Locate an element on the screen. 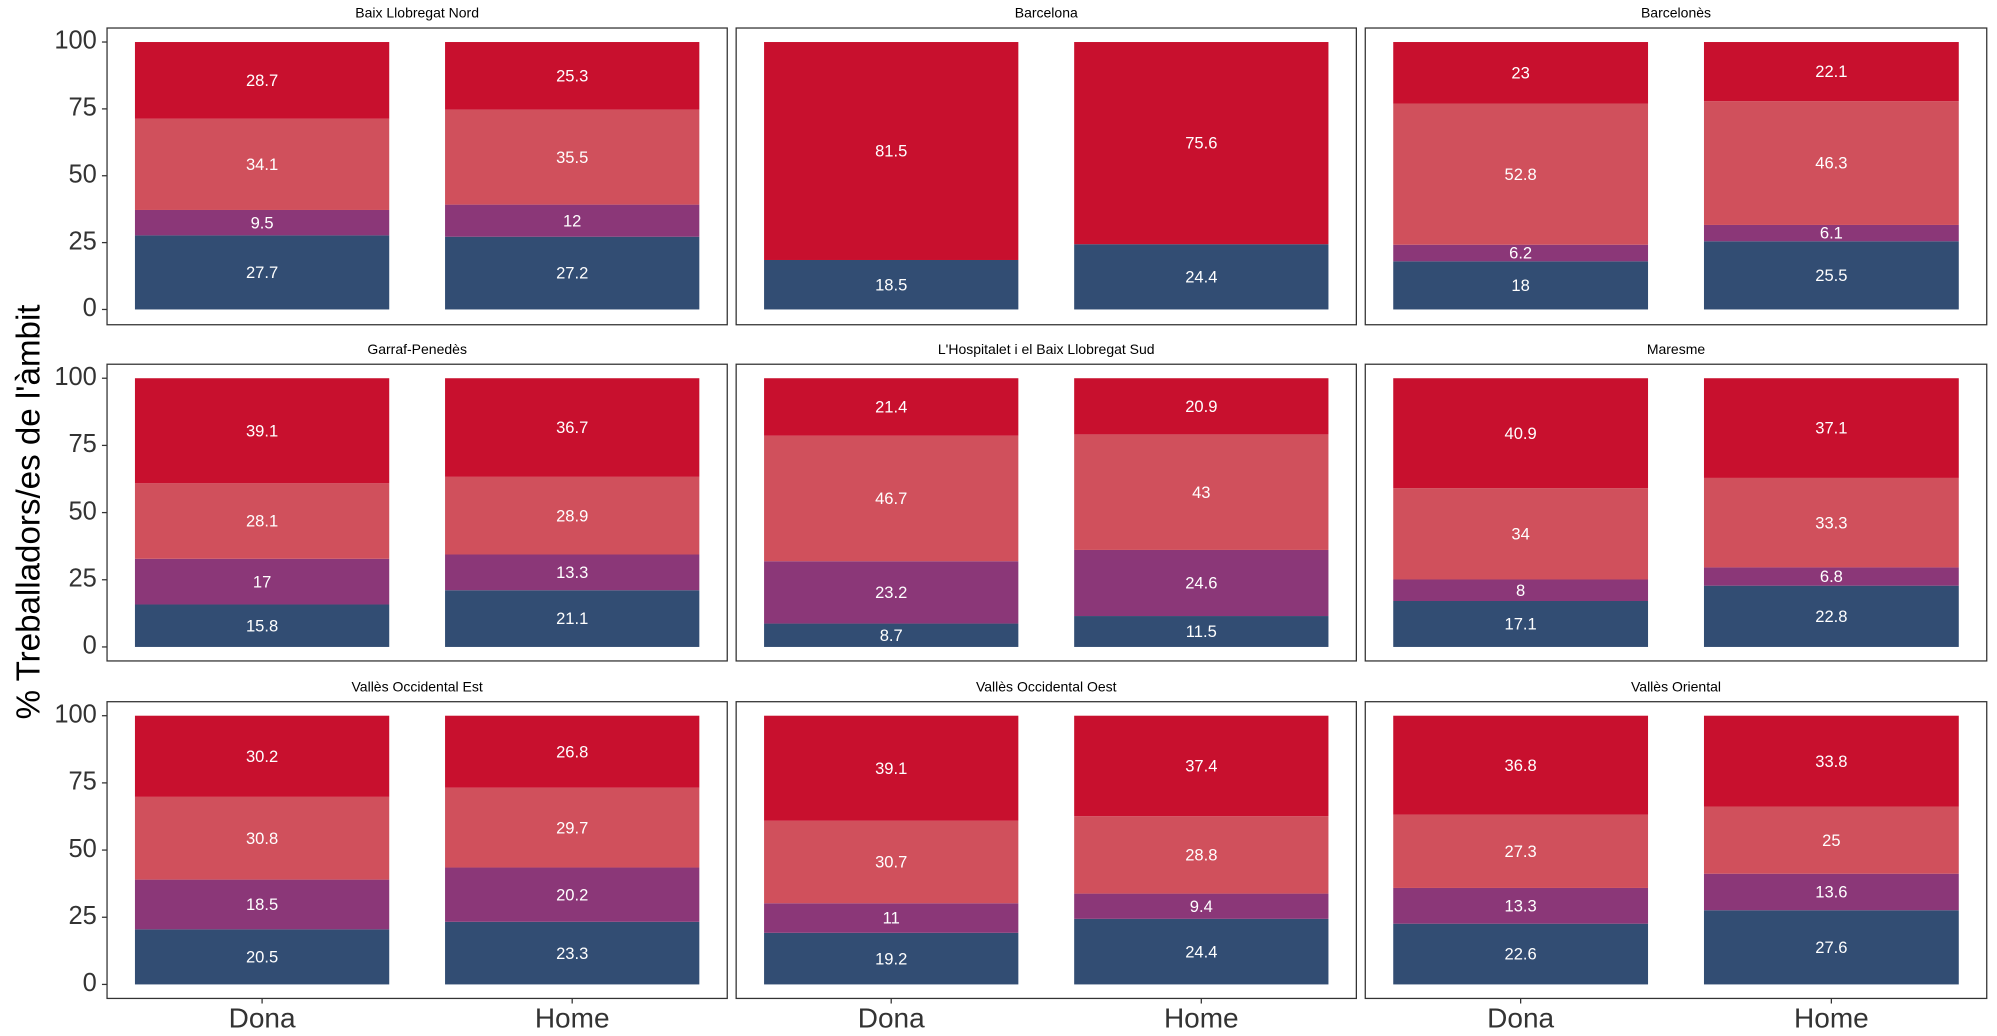  data-label: 34 is located at coordinates (1520, 533).